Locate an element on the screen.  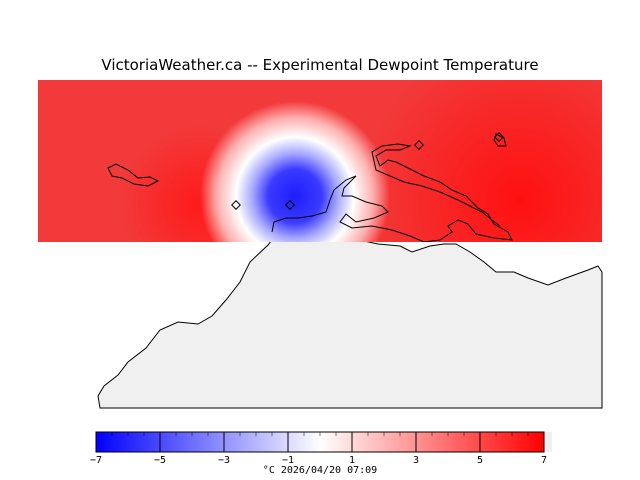
legend-tick-label: 7 is located at coordinates (544, 460).